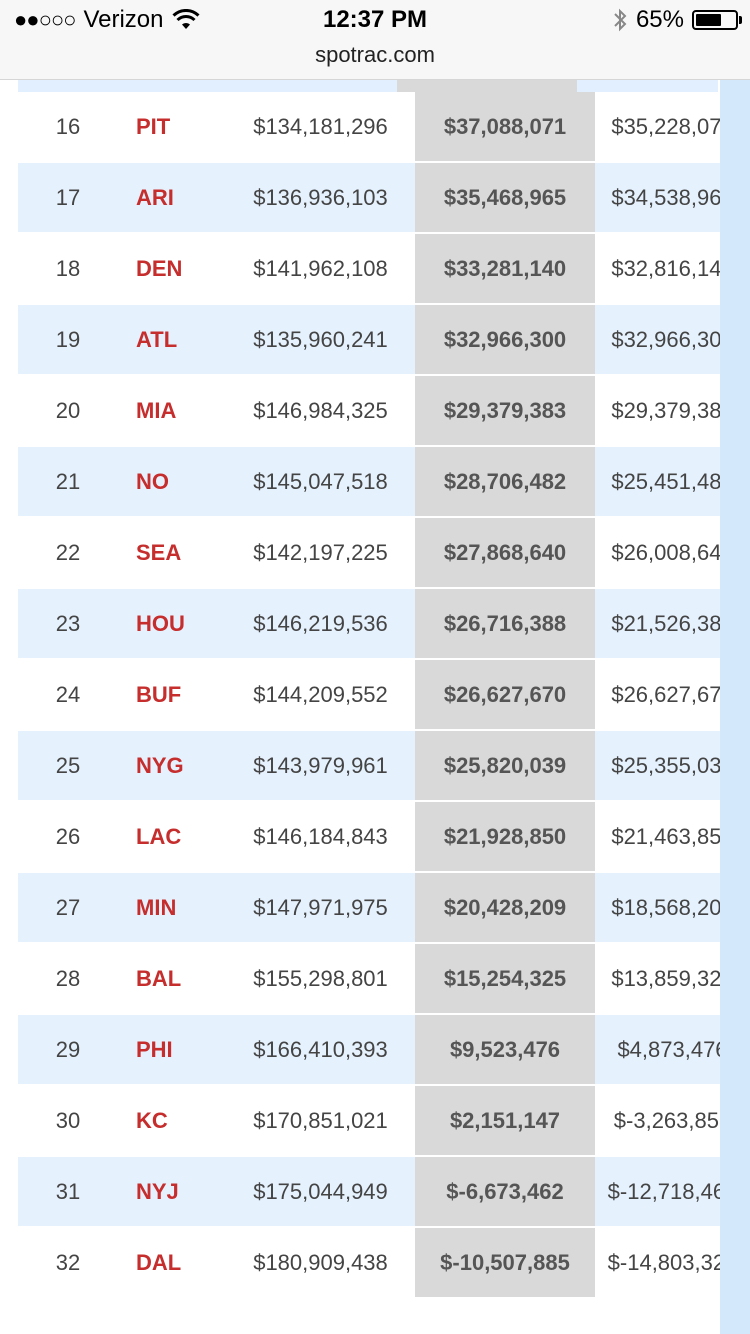 The image size is (750, 1334). What do you see at coordinates (672, 1263) in the screenshot?
I see `effective-cap-cell: $-14,803,322` at bounding box center [672, 1263].